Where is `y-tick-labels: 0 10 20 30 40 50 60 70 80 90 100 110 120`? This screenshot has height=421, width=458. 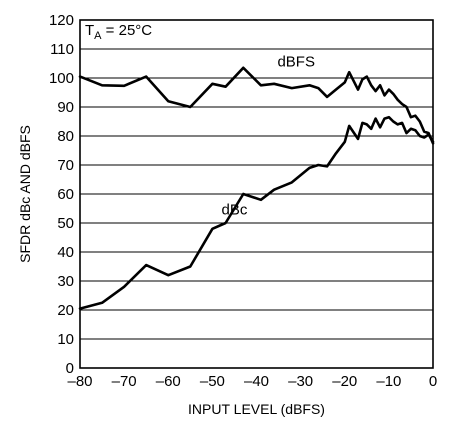 y-tick-labels: 0 10 20 30 40 50 60 70 80 90 100 110 120 is located at coordinates (61, 194).